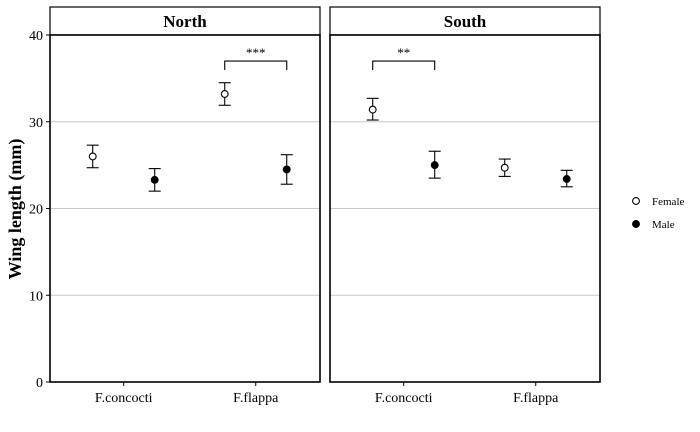 The height and width of the screenshot is (432, 700). I want to click on significance-bracket-north-f-flappa, so click(256, 65).